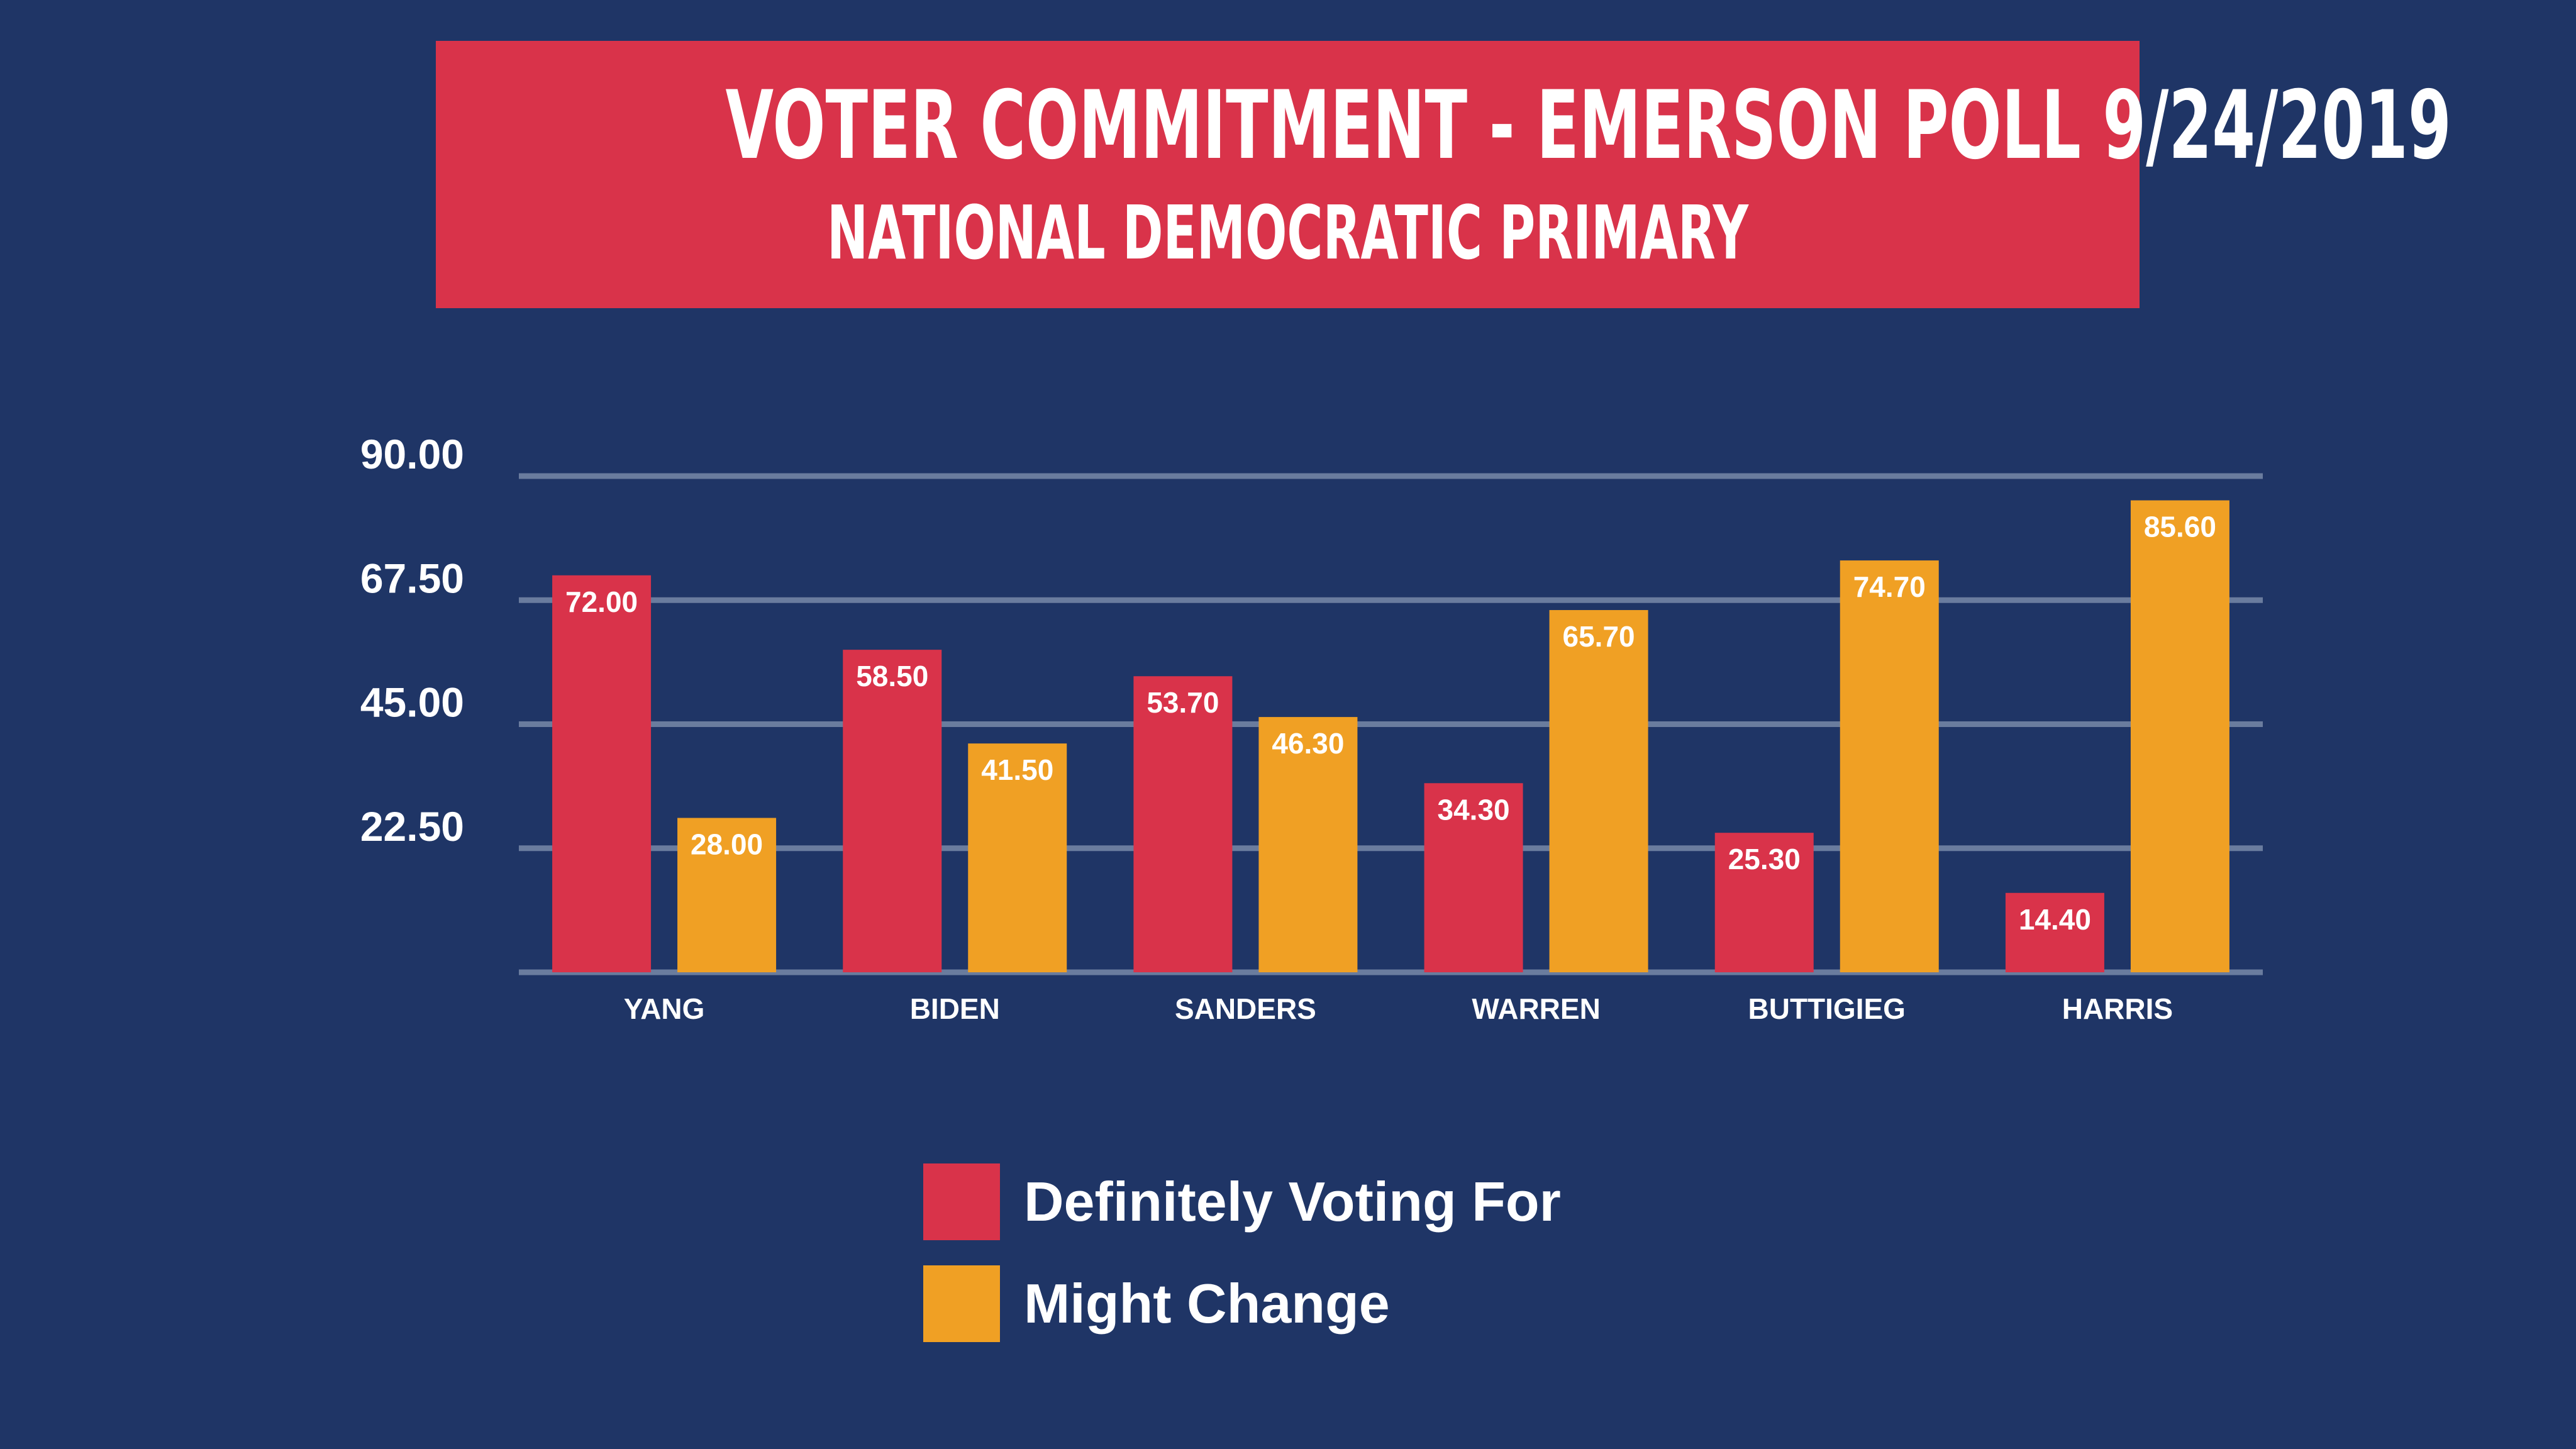 This screenshot has width=2576, height=1449. What do you see at coordinates (2055, 919) in the screenshot?
I see `data-label: 14.40` at bounding box center [2055, 919].